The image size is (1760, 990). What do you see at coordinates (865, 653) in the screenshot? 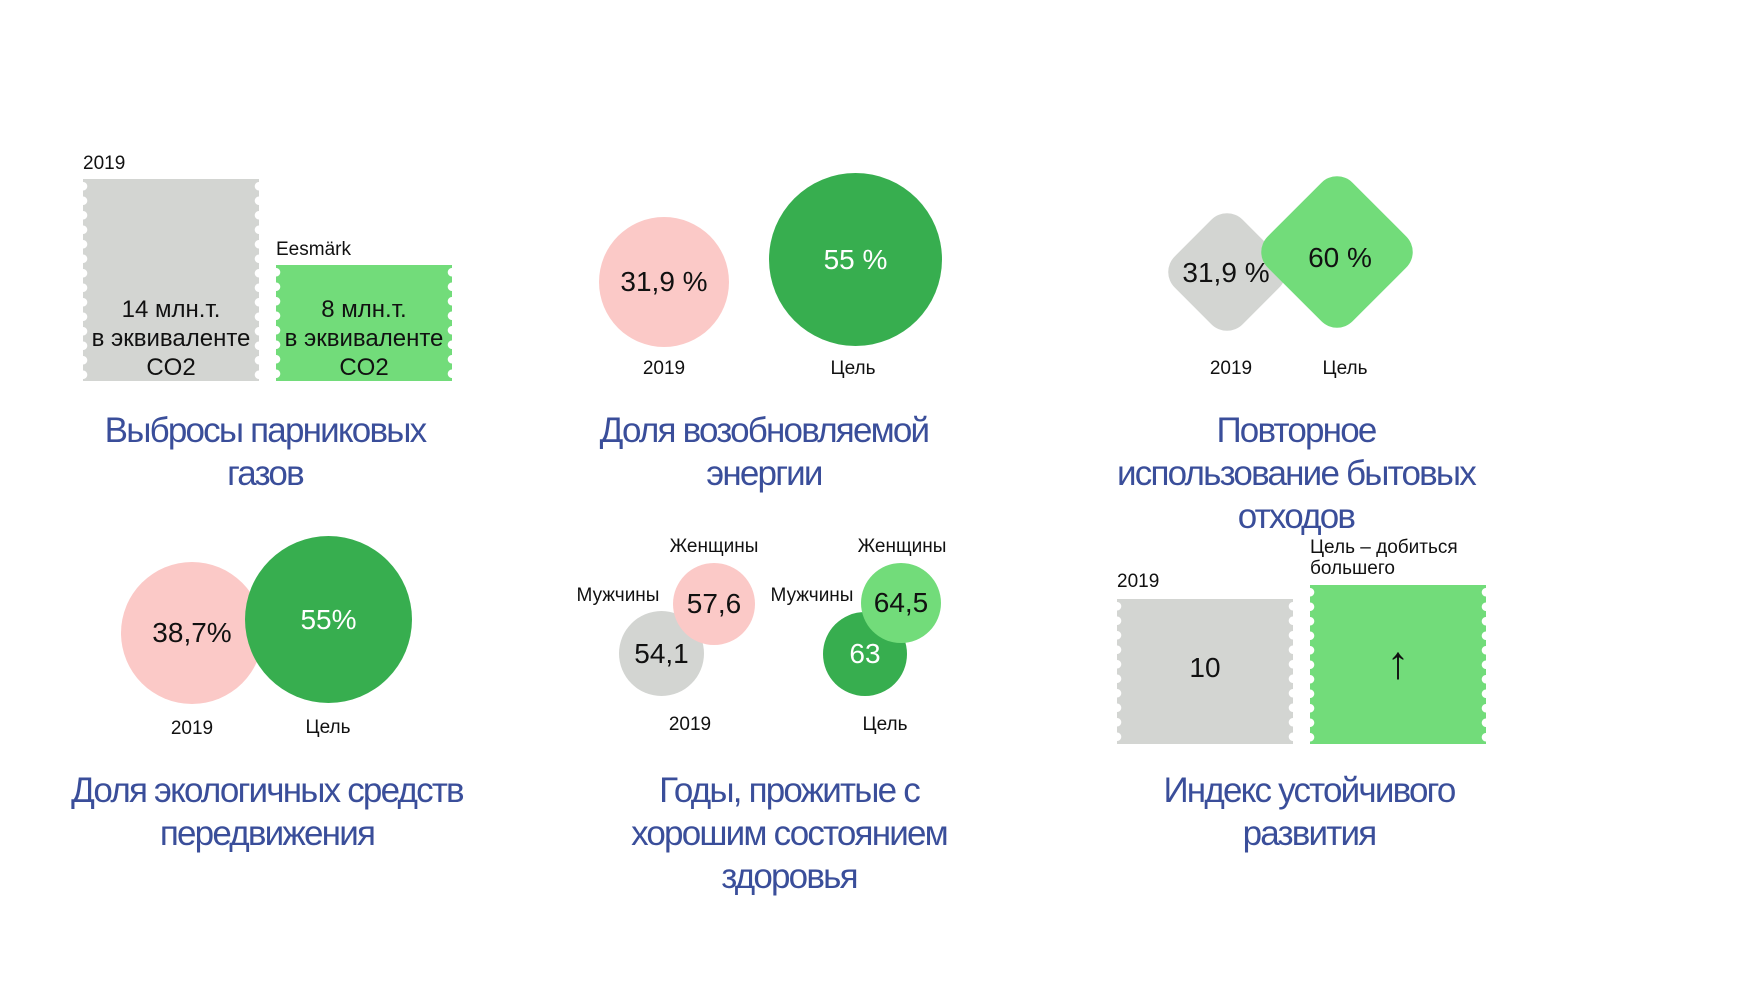
I see `data-label: 63` at bounding box center [865, 653].